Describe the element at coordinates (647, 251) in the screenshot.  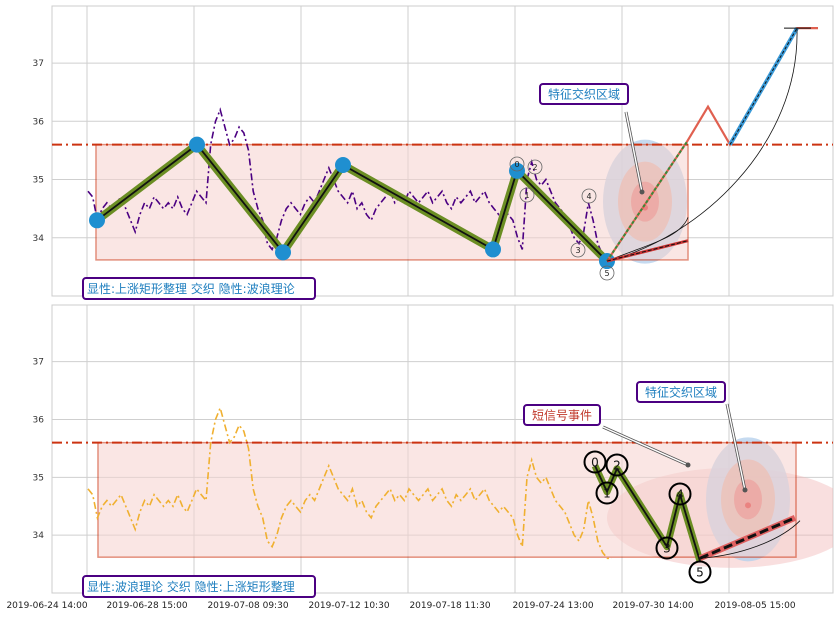
I see `breakout-core` at that location.